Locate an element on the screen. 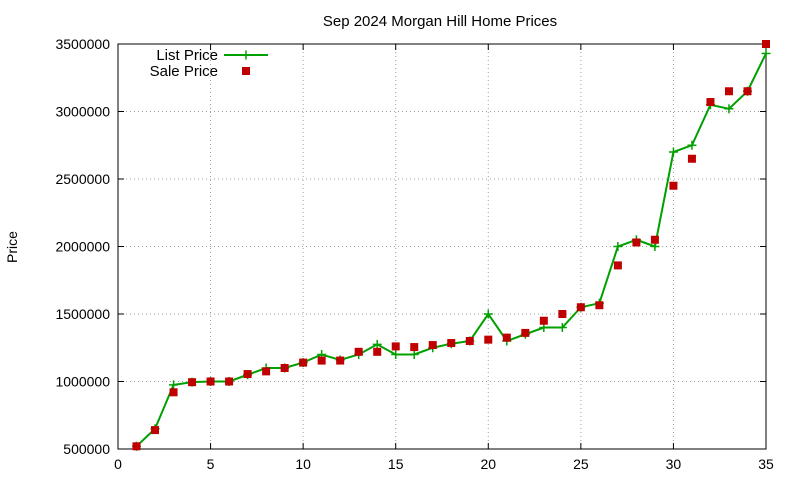 The image size is (800, 480). y-tick-label: 3000000 is located at coordinates (82, 112).